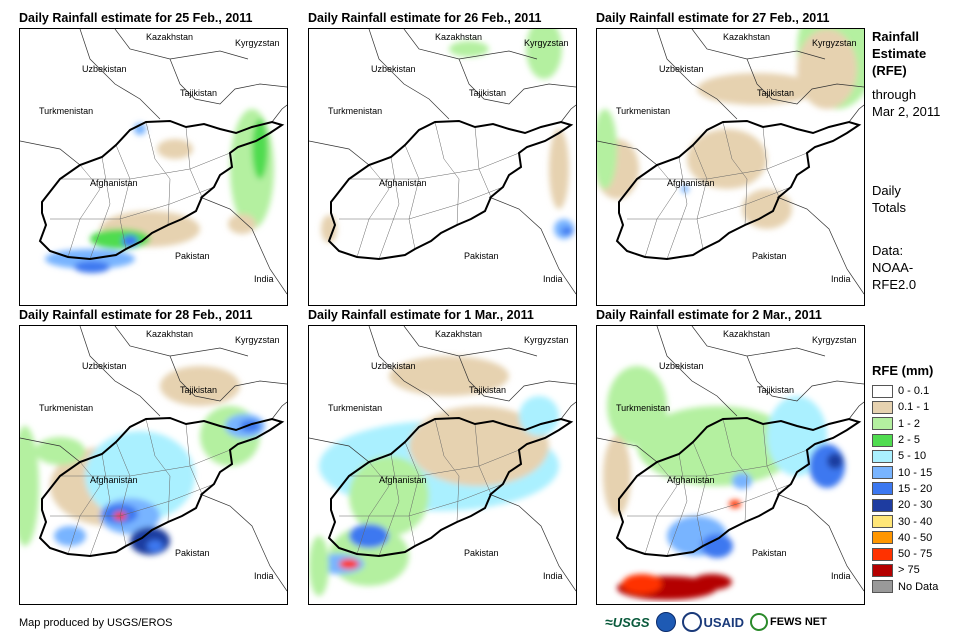  Describe the element at coordinates (918, 586) in the screenshot. I see `legend-label: No Data` at that location.